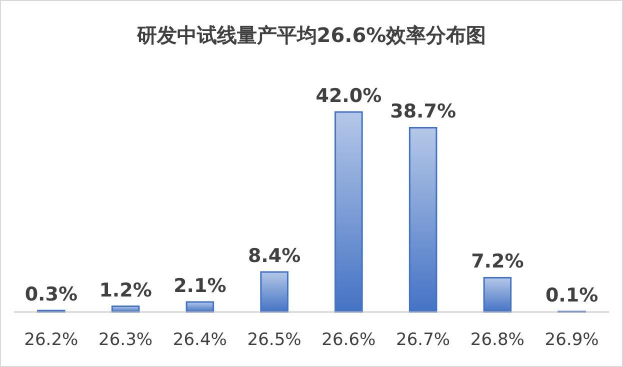 The height and width of the screenshot is (367, 623). I want to click on x-tick-label: 26.4%, so click(199, 340).